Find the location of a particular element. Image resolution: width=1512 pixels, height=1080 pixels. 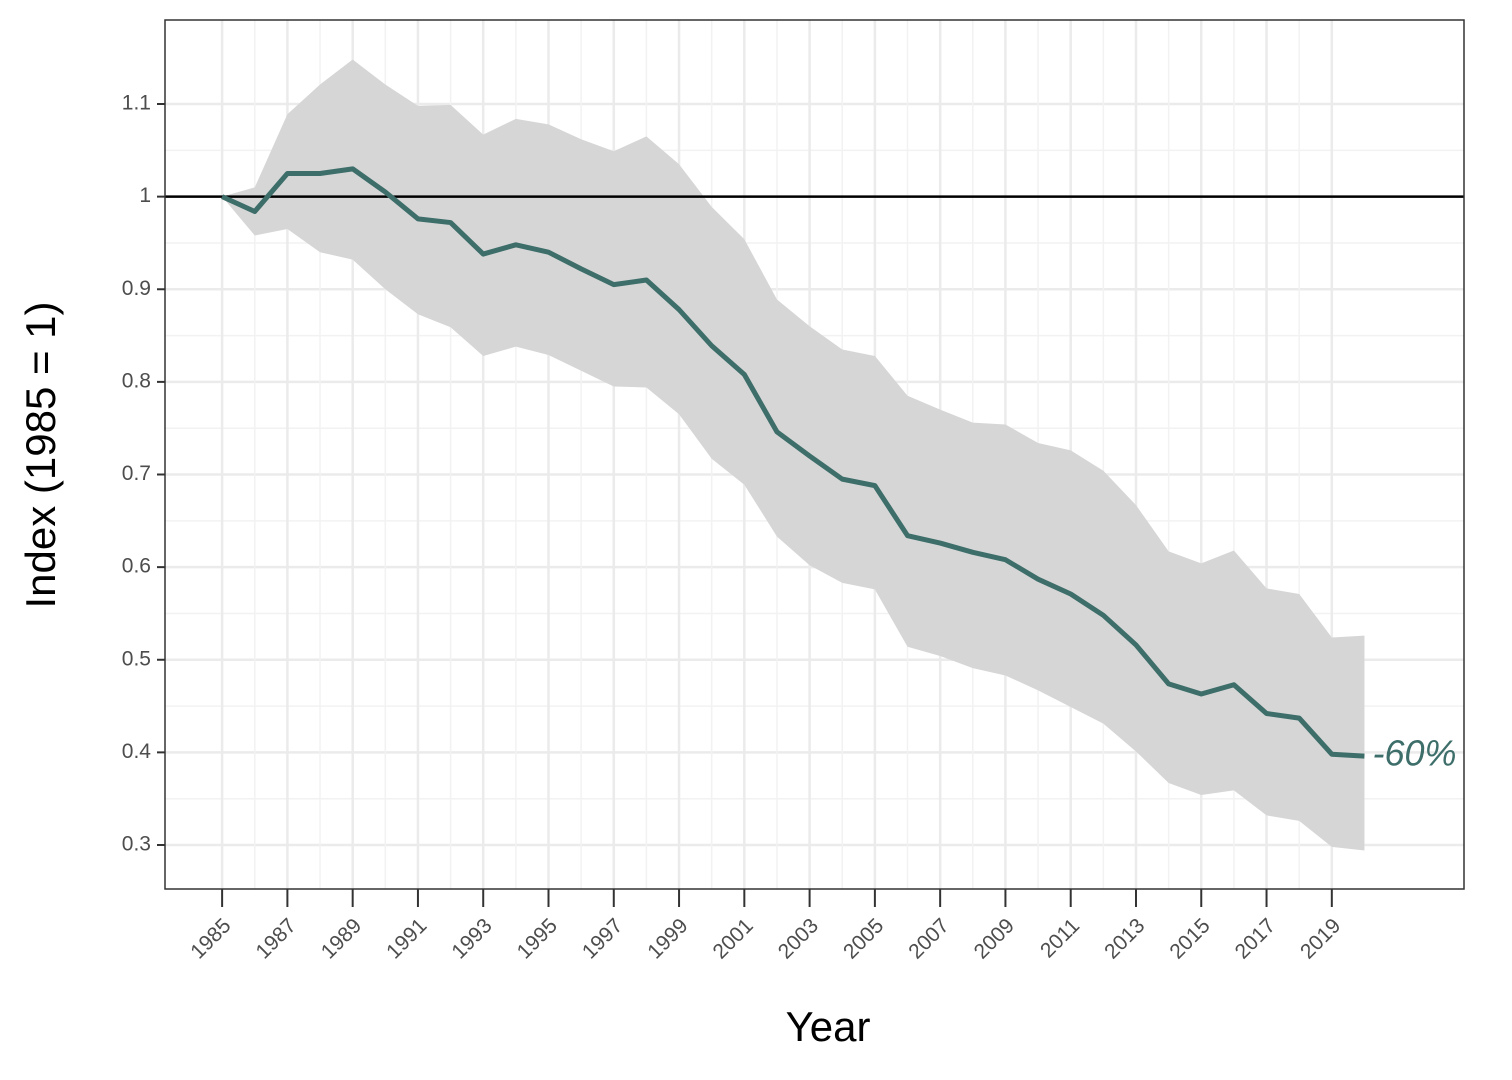

x-axis-title: Year is located at coordinates (828, 1026).